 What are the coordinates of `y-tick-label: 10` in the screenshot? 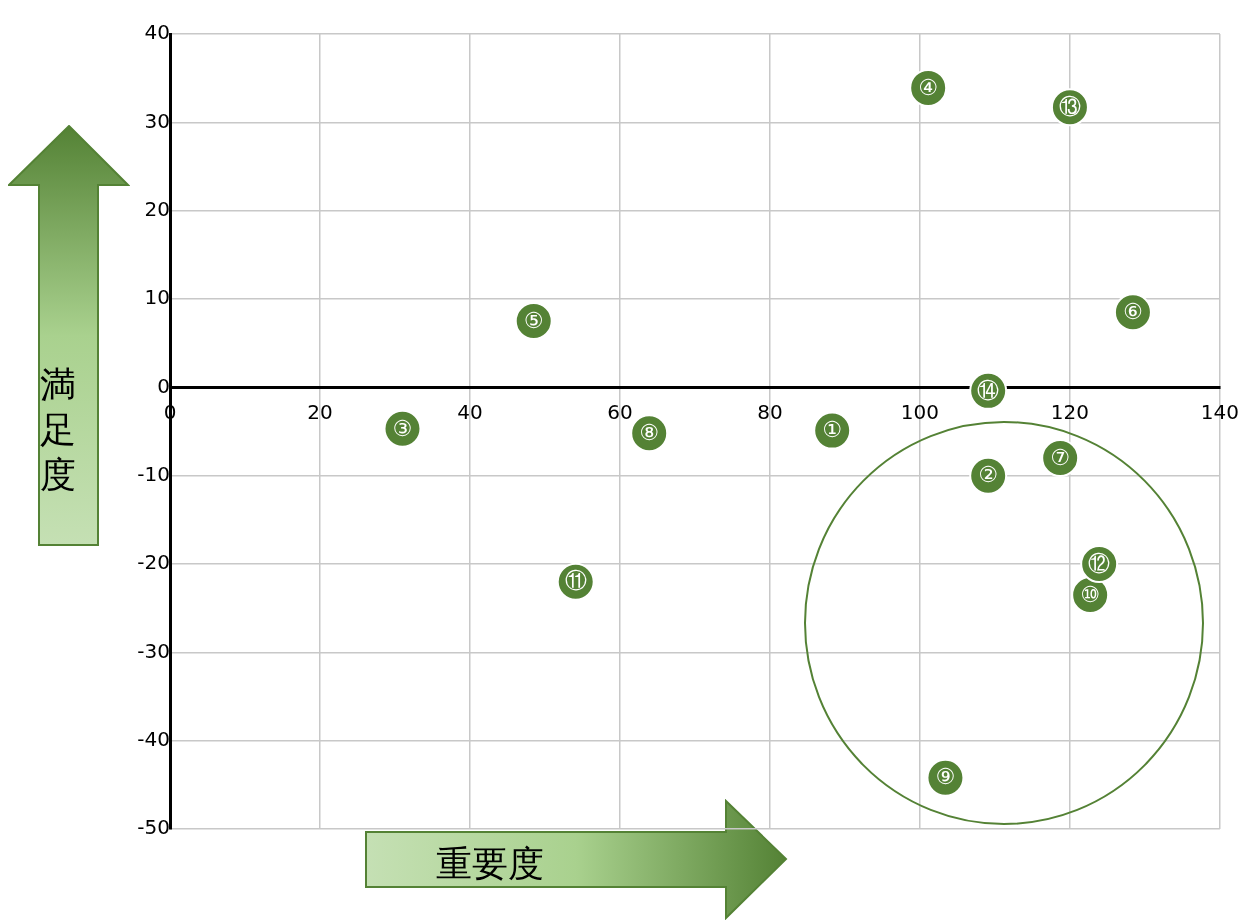 It's located at (157, 297).